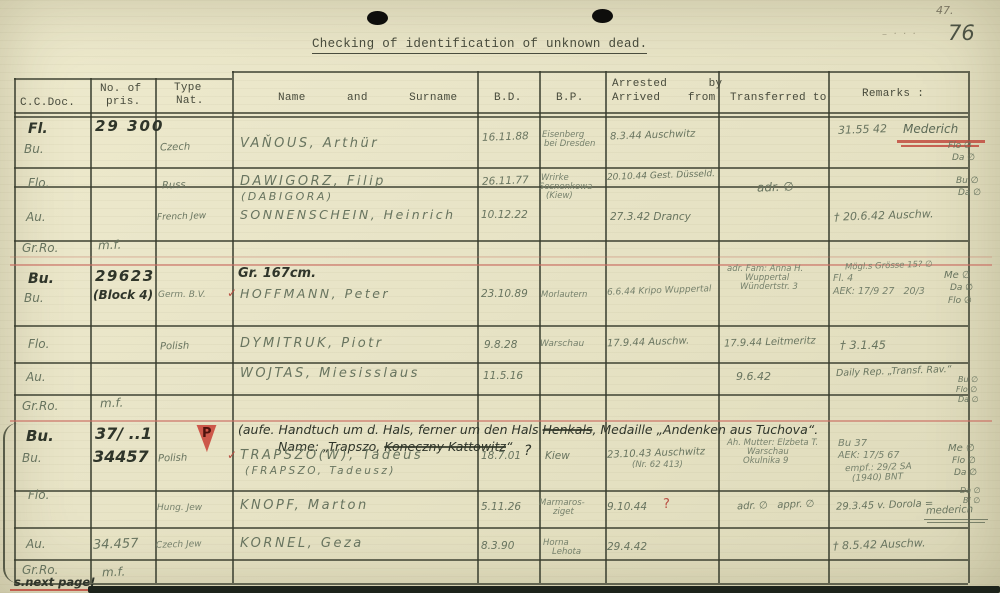 Image resolution: width=1000 pixels, height=593 pixels. Describe the element at coordinates (753, 376) in the screenshot. I see `transferred-info: 9.6.42` at that location.